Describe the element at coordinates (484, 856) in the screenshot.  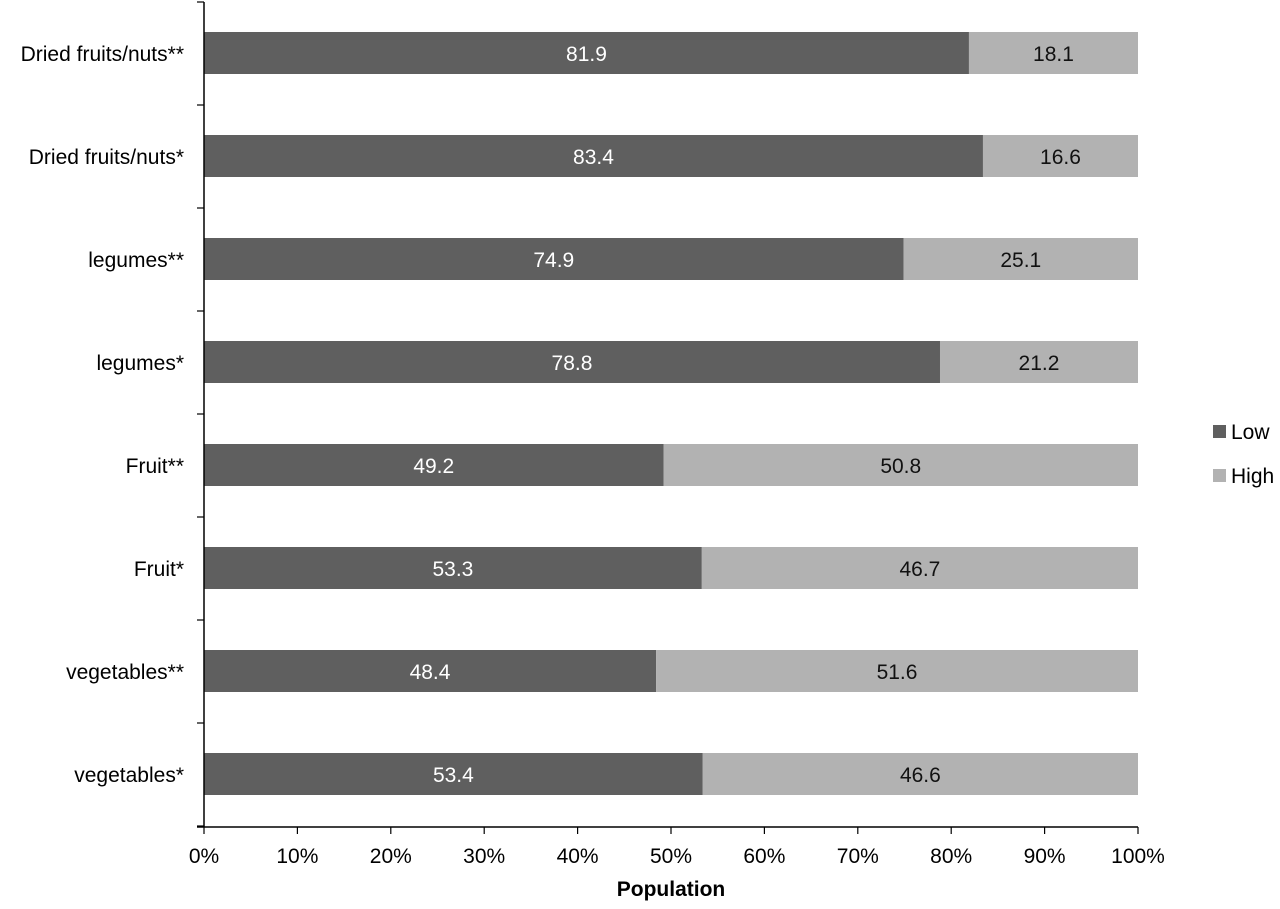
I see `x-tick-label: 30%` at that location.